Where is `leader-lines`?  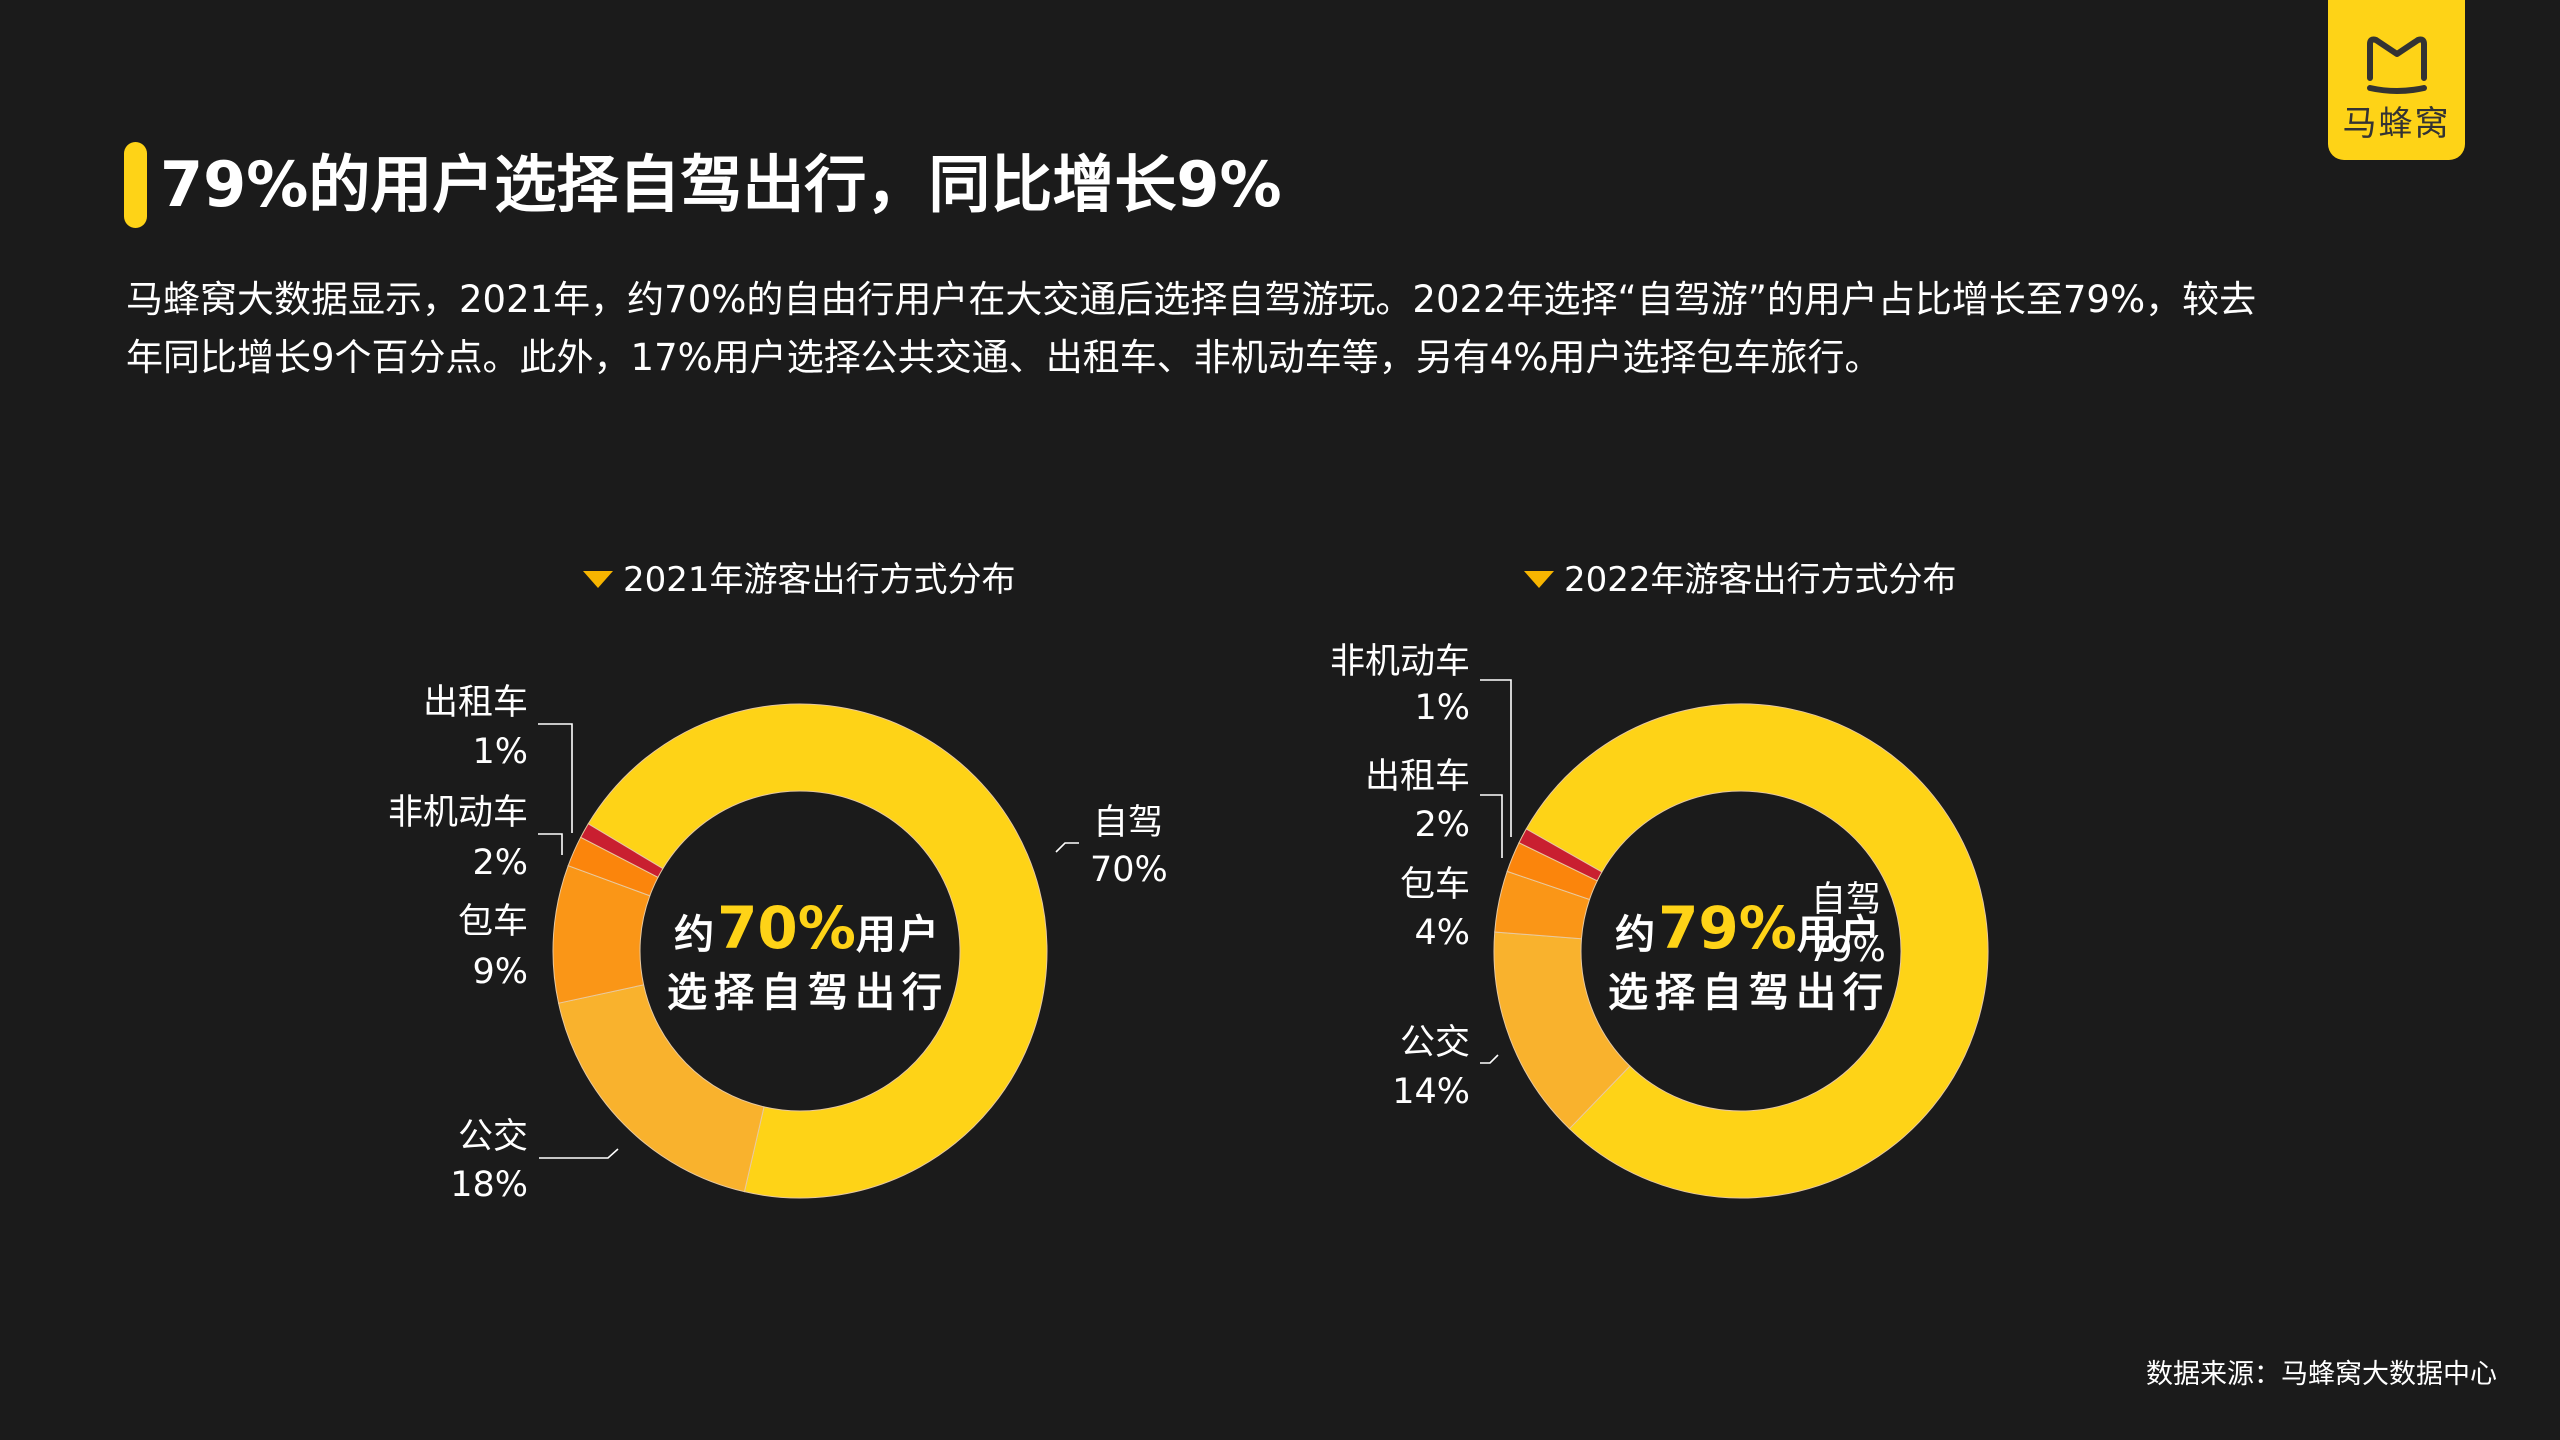
leader-lines is located at coordinates (1025, 919).